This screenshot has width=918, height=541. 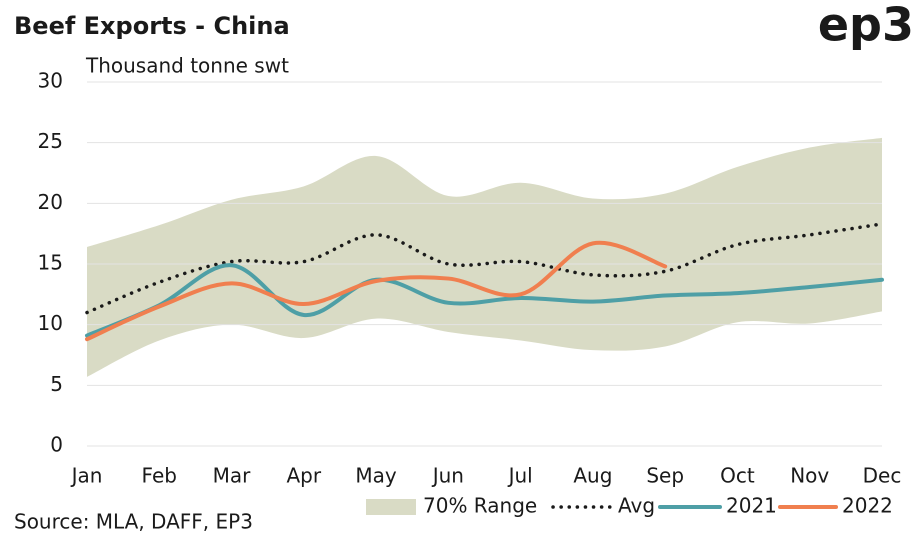 I want to click on y-tick-label: 5, so click(x=56, y=384).